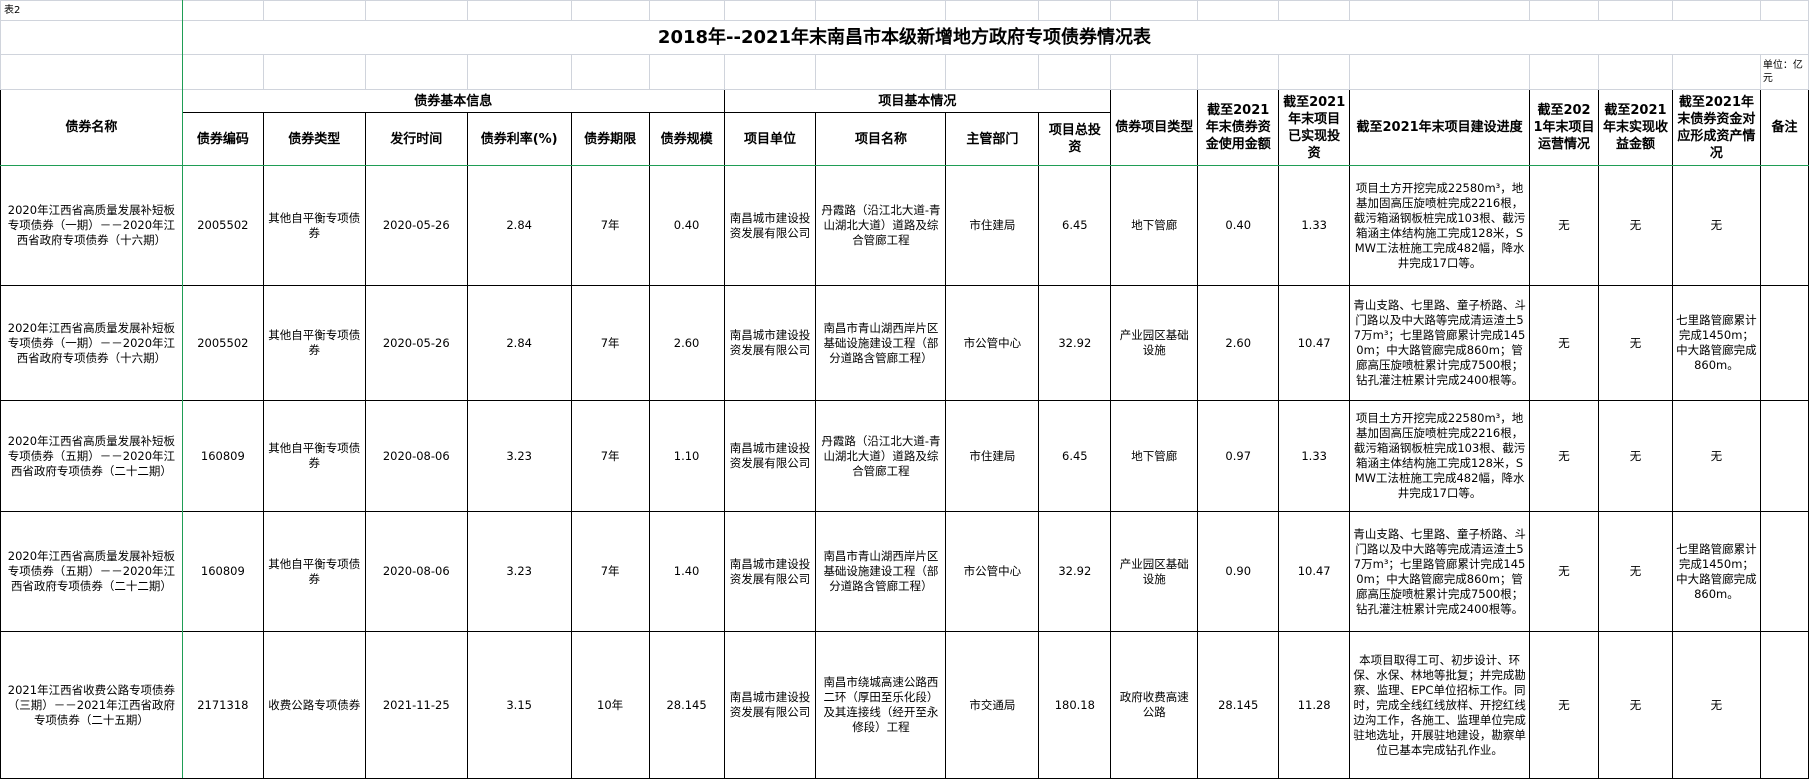 Image resolution: width=1809 pixels, height=779 pixels. Describe the element at coordinates (881, 571) in the screenshot. I see `cell-8: 南昌市青山湖西岸片区基础设施建设工程（部分道路含管廊工程）` at that location.